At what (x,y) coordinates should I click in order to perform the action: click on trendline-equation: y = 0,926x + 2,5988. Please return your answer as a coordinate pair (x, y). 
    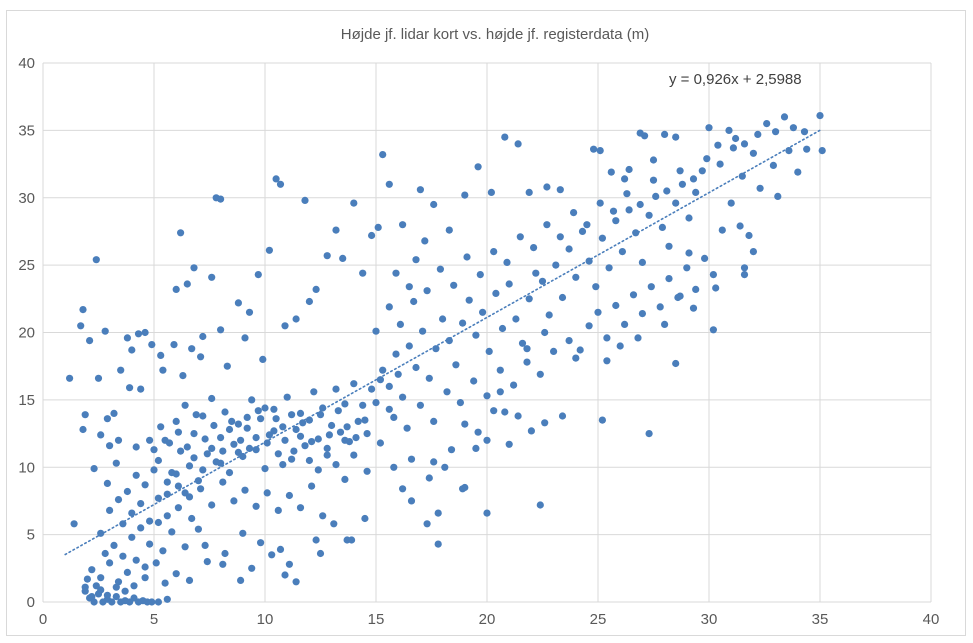
    Looking at the image, I should click on (735, 79).